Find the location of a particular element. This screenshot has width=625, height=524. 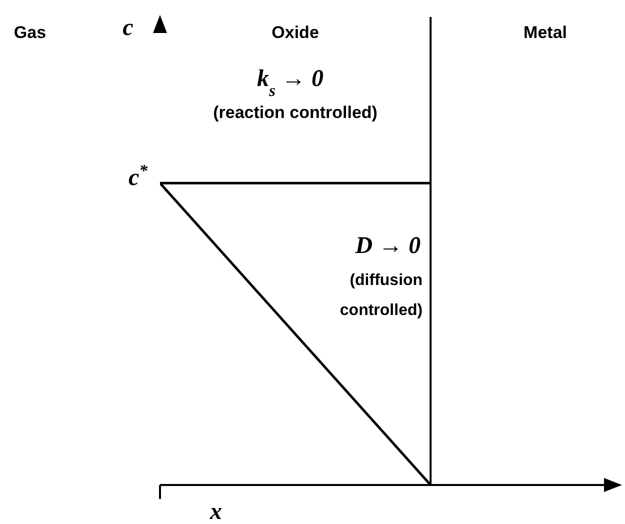

annotation: (diffusion controlled) is located at coordinates (381, 295).